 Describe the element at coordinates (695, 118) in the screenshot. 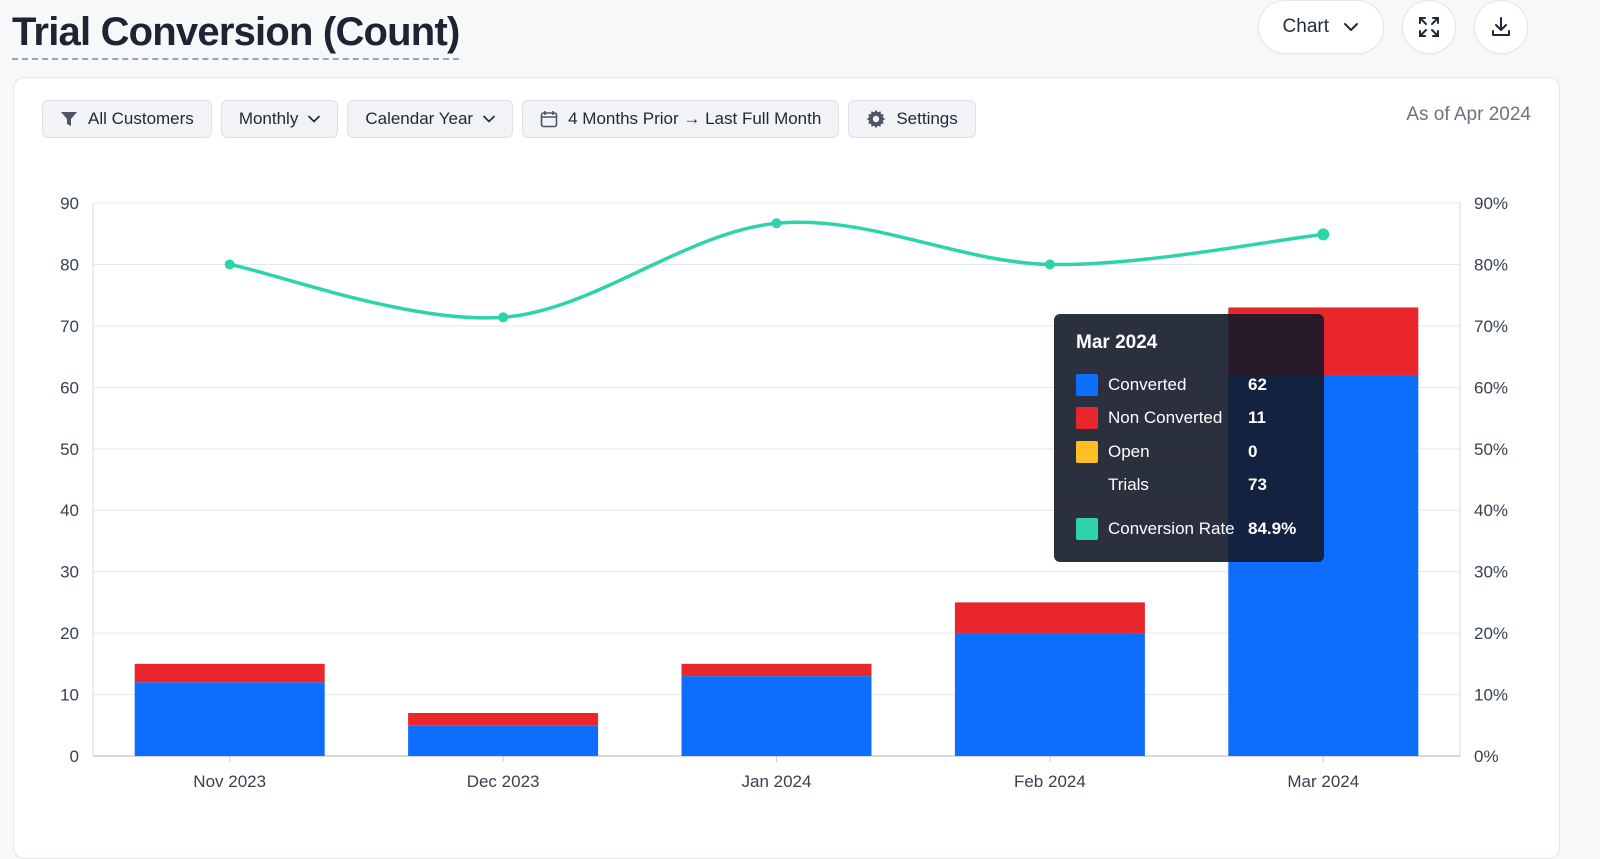

I see `date-range-label: 4 Months Prior → Last Full Month` at that location.